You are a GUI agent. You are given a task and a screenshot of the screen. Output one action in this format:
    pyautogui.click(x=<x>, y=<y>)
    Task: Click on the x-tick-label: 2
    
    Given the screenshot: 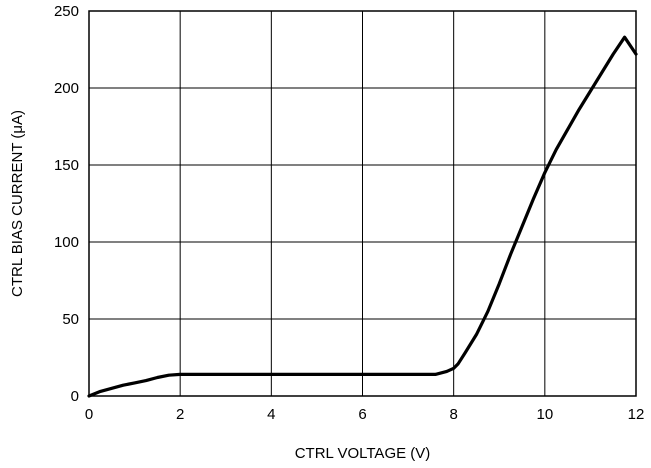 What is the action you would take?
    pyautogui.click(x=180, y=414)
    